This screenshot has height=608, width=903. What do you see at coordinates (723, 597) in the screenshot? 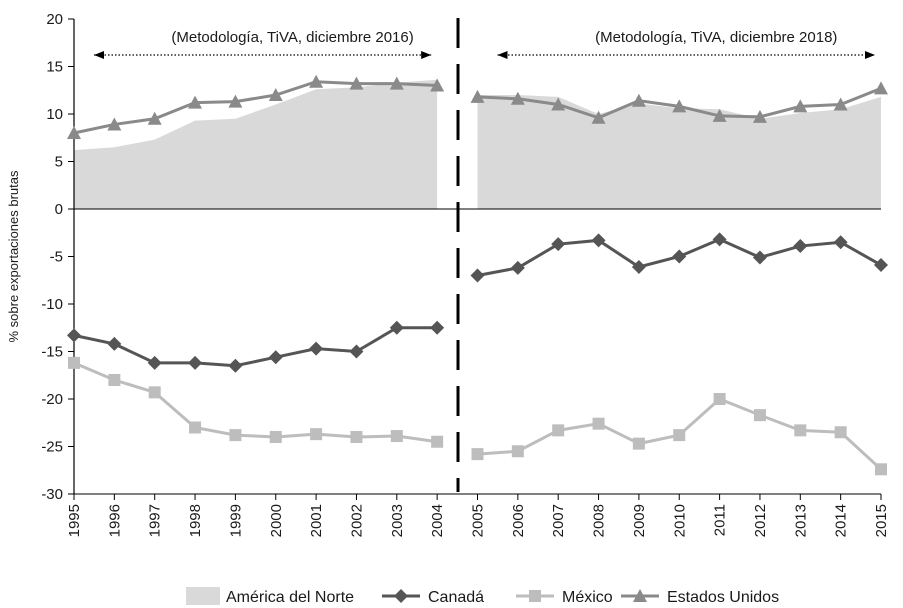
I see `legend-label: Estados Unidos` at bounding box center [723, 597].